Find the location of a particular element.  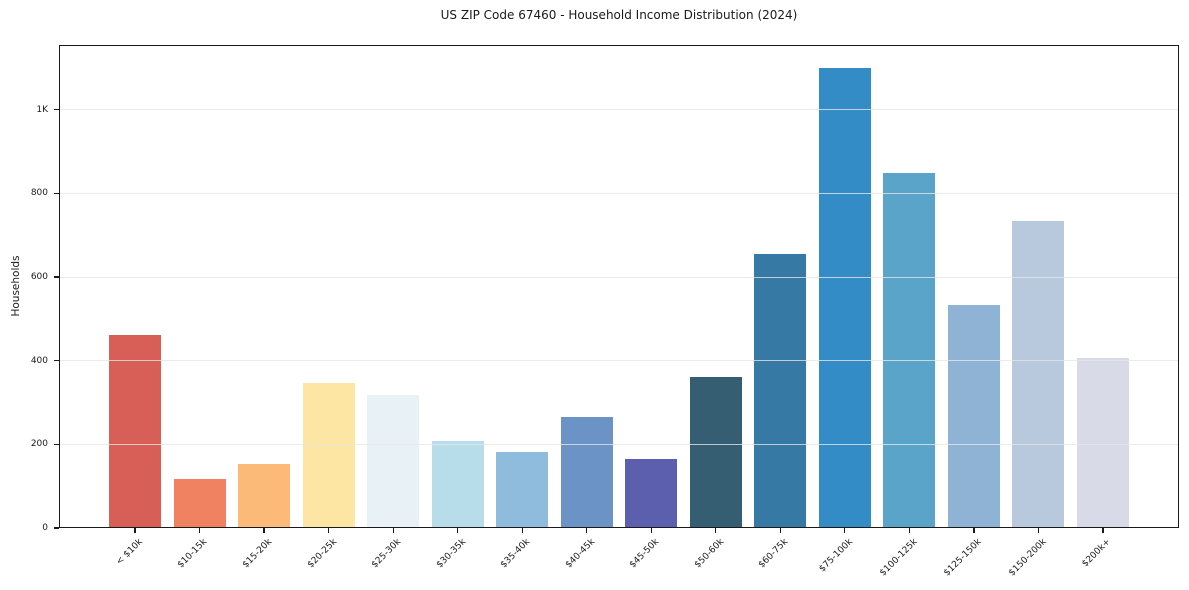

bar-$40-45k is located at coordinates (586, 472).